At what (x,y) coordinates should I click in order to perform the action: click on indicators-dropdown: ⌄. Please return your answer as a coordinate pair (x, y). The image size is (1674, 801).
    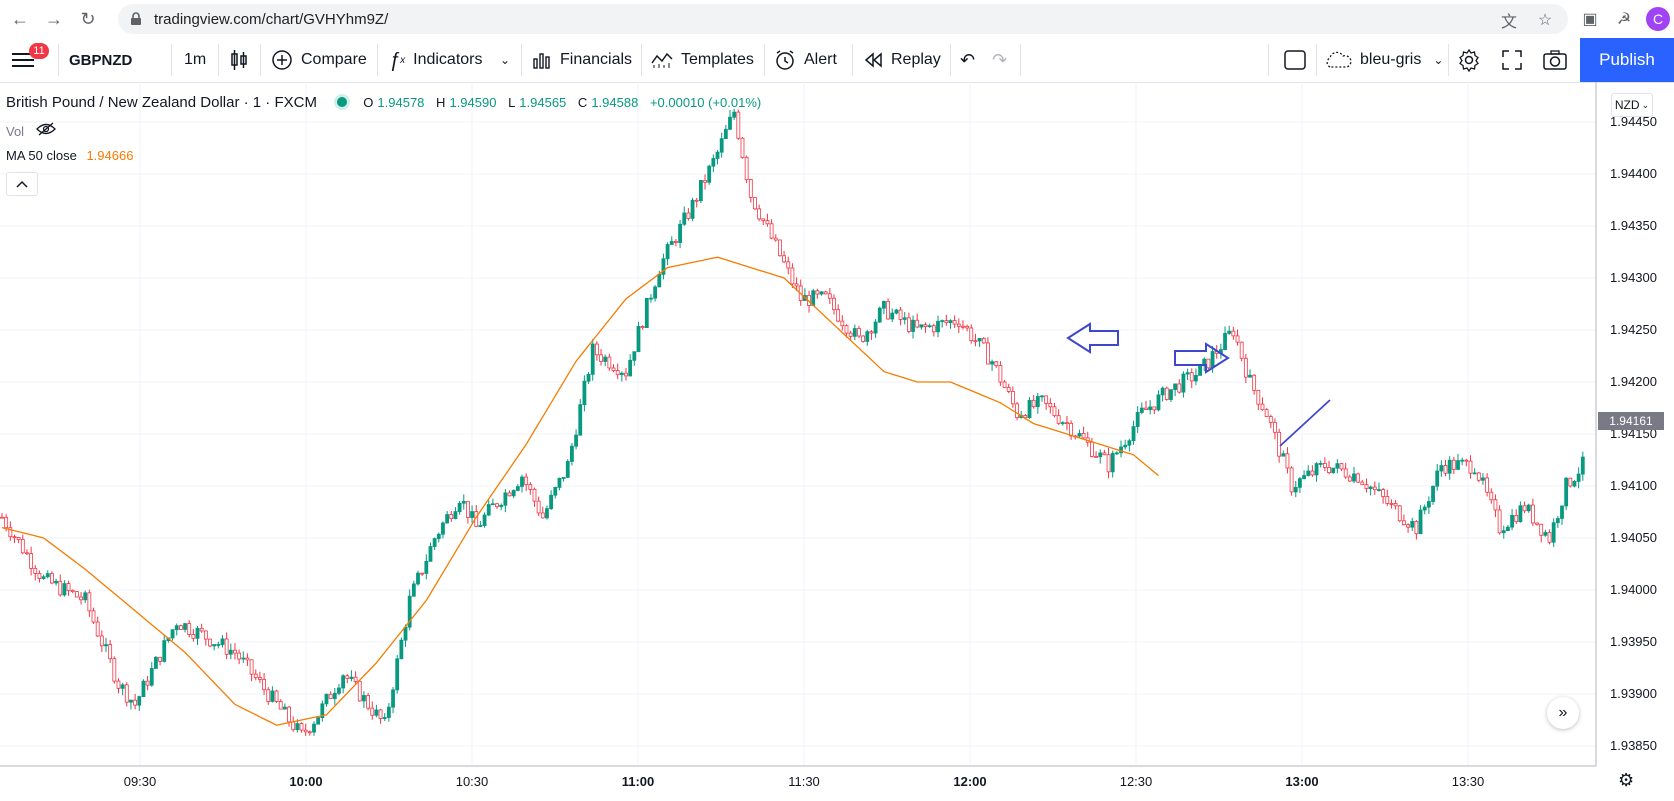
    Looking at the image, I should click on (505, 60).